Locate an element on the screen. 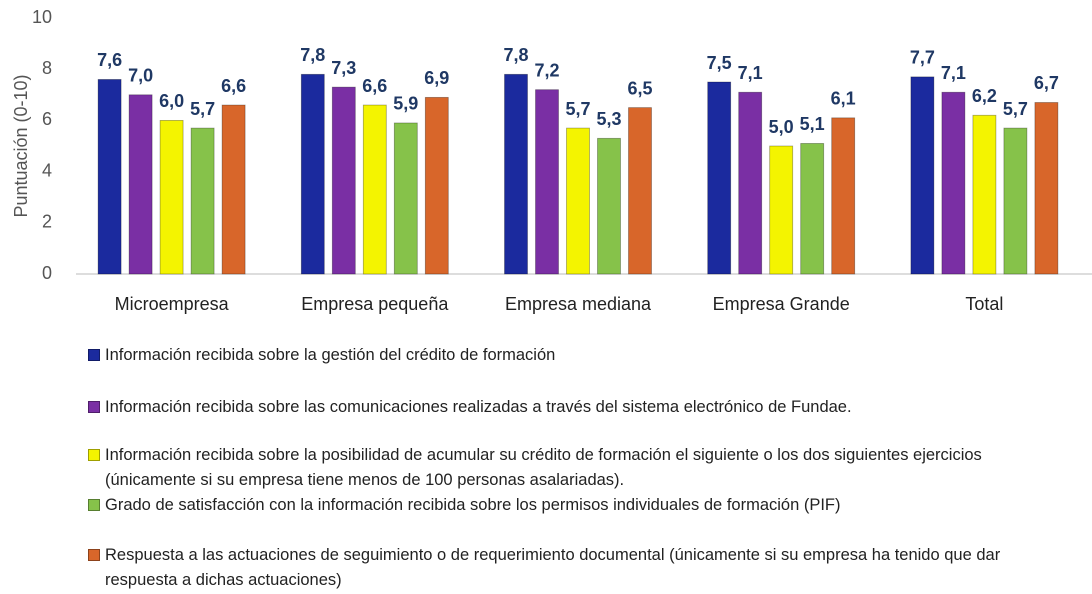 This screenshot has height=594, width=1092. y-tick-label: 6 is located at coordinates (47, 119).